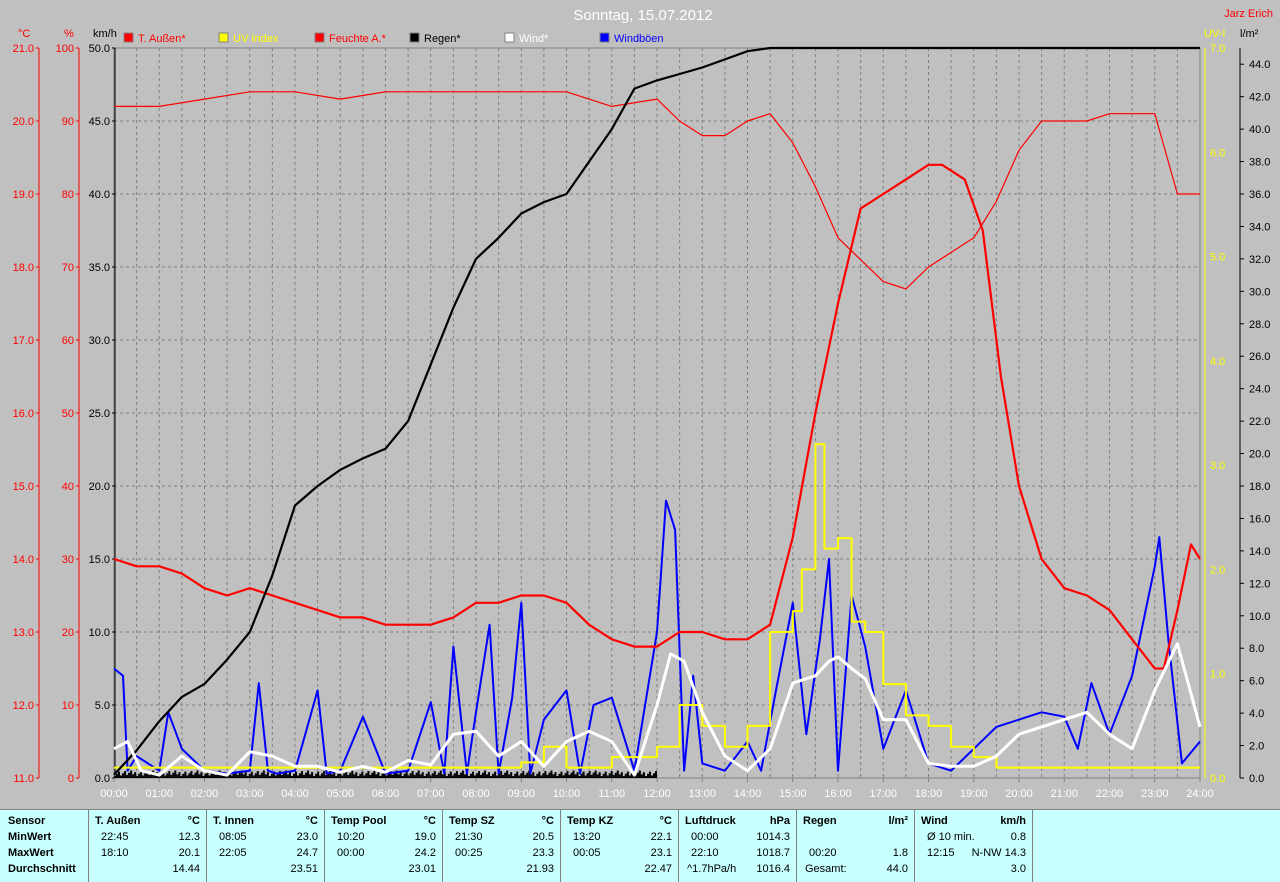 The width and height of the screenshot is (1280, 882). Describe the element at coordinates (68, 560) in the screenshot. I see `humidity-tick-label: 30` at that location.